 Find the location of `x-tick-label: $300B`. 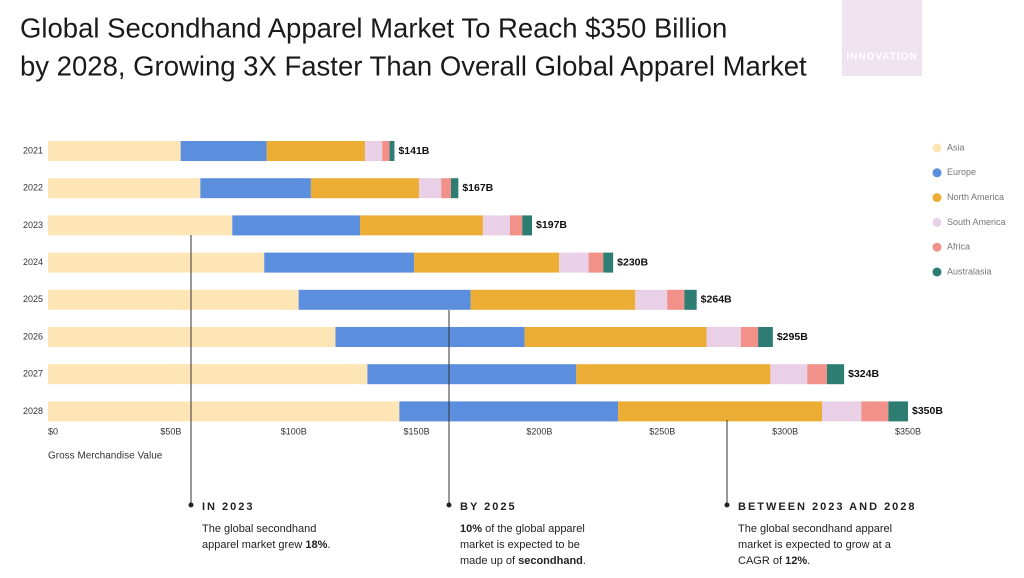

x-tick-label: $300B is located at coordinates (785, 431).